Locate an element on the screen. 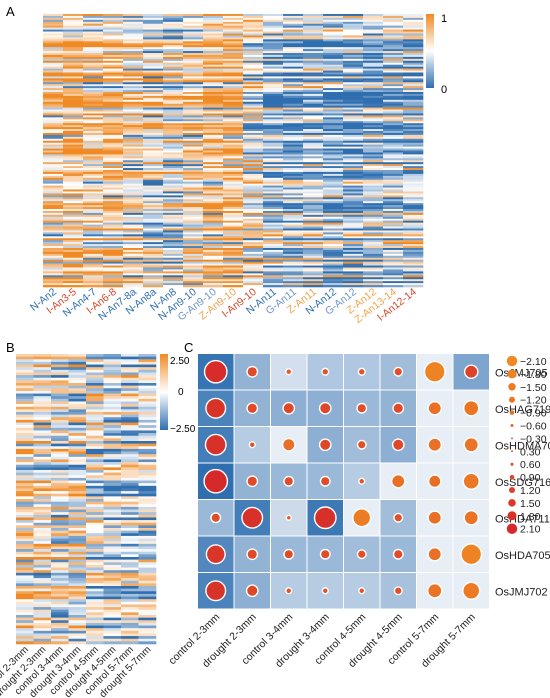 Image resolution: width=550 pixels, height=698 pixels. colorbar-b-mid: 0 is located at coordinates (181, 392).